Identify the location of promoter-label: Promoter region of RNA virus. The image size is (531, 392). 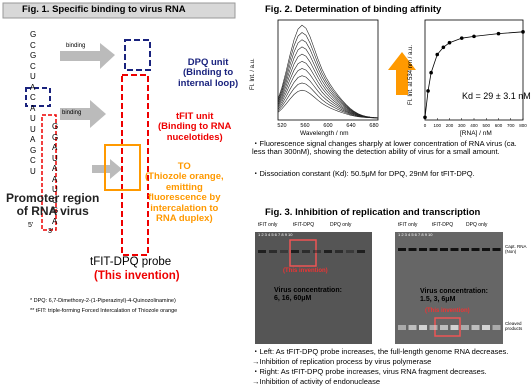
(53, 205).